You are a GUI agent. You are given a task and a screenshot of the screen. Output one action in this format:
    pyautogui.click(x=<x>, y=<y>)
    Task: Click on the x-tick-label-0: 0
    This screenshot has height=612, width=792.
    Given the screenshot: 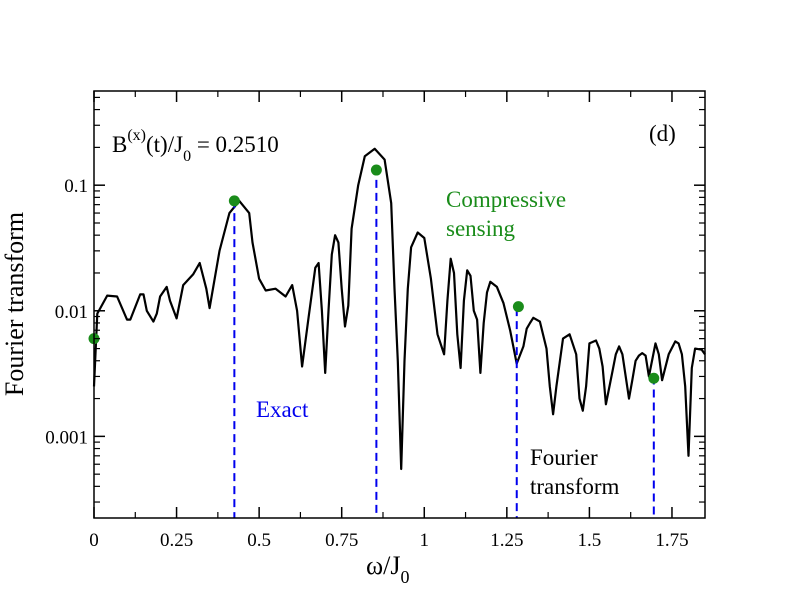 What is the action you would take?
    pyautogui.click(x=94, y=540)
    